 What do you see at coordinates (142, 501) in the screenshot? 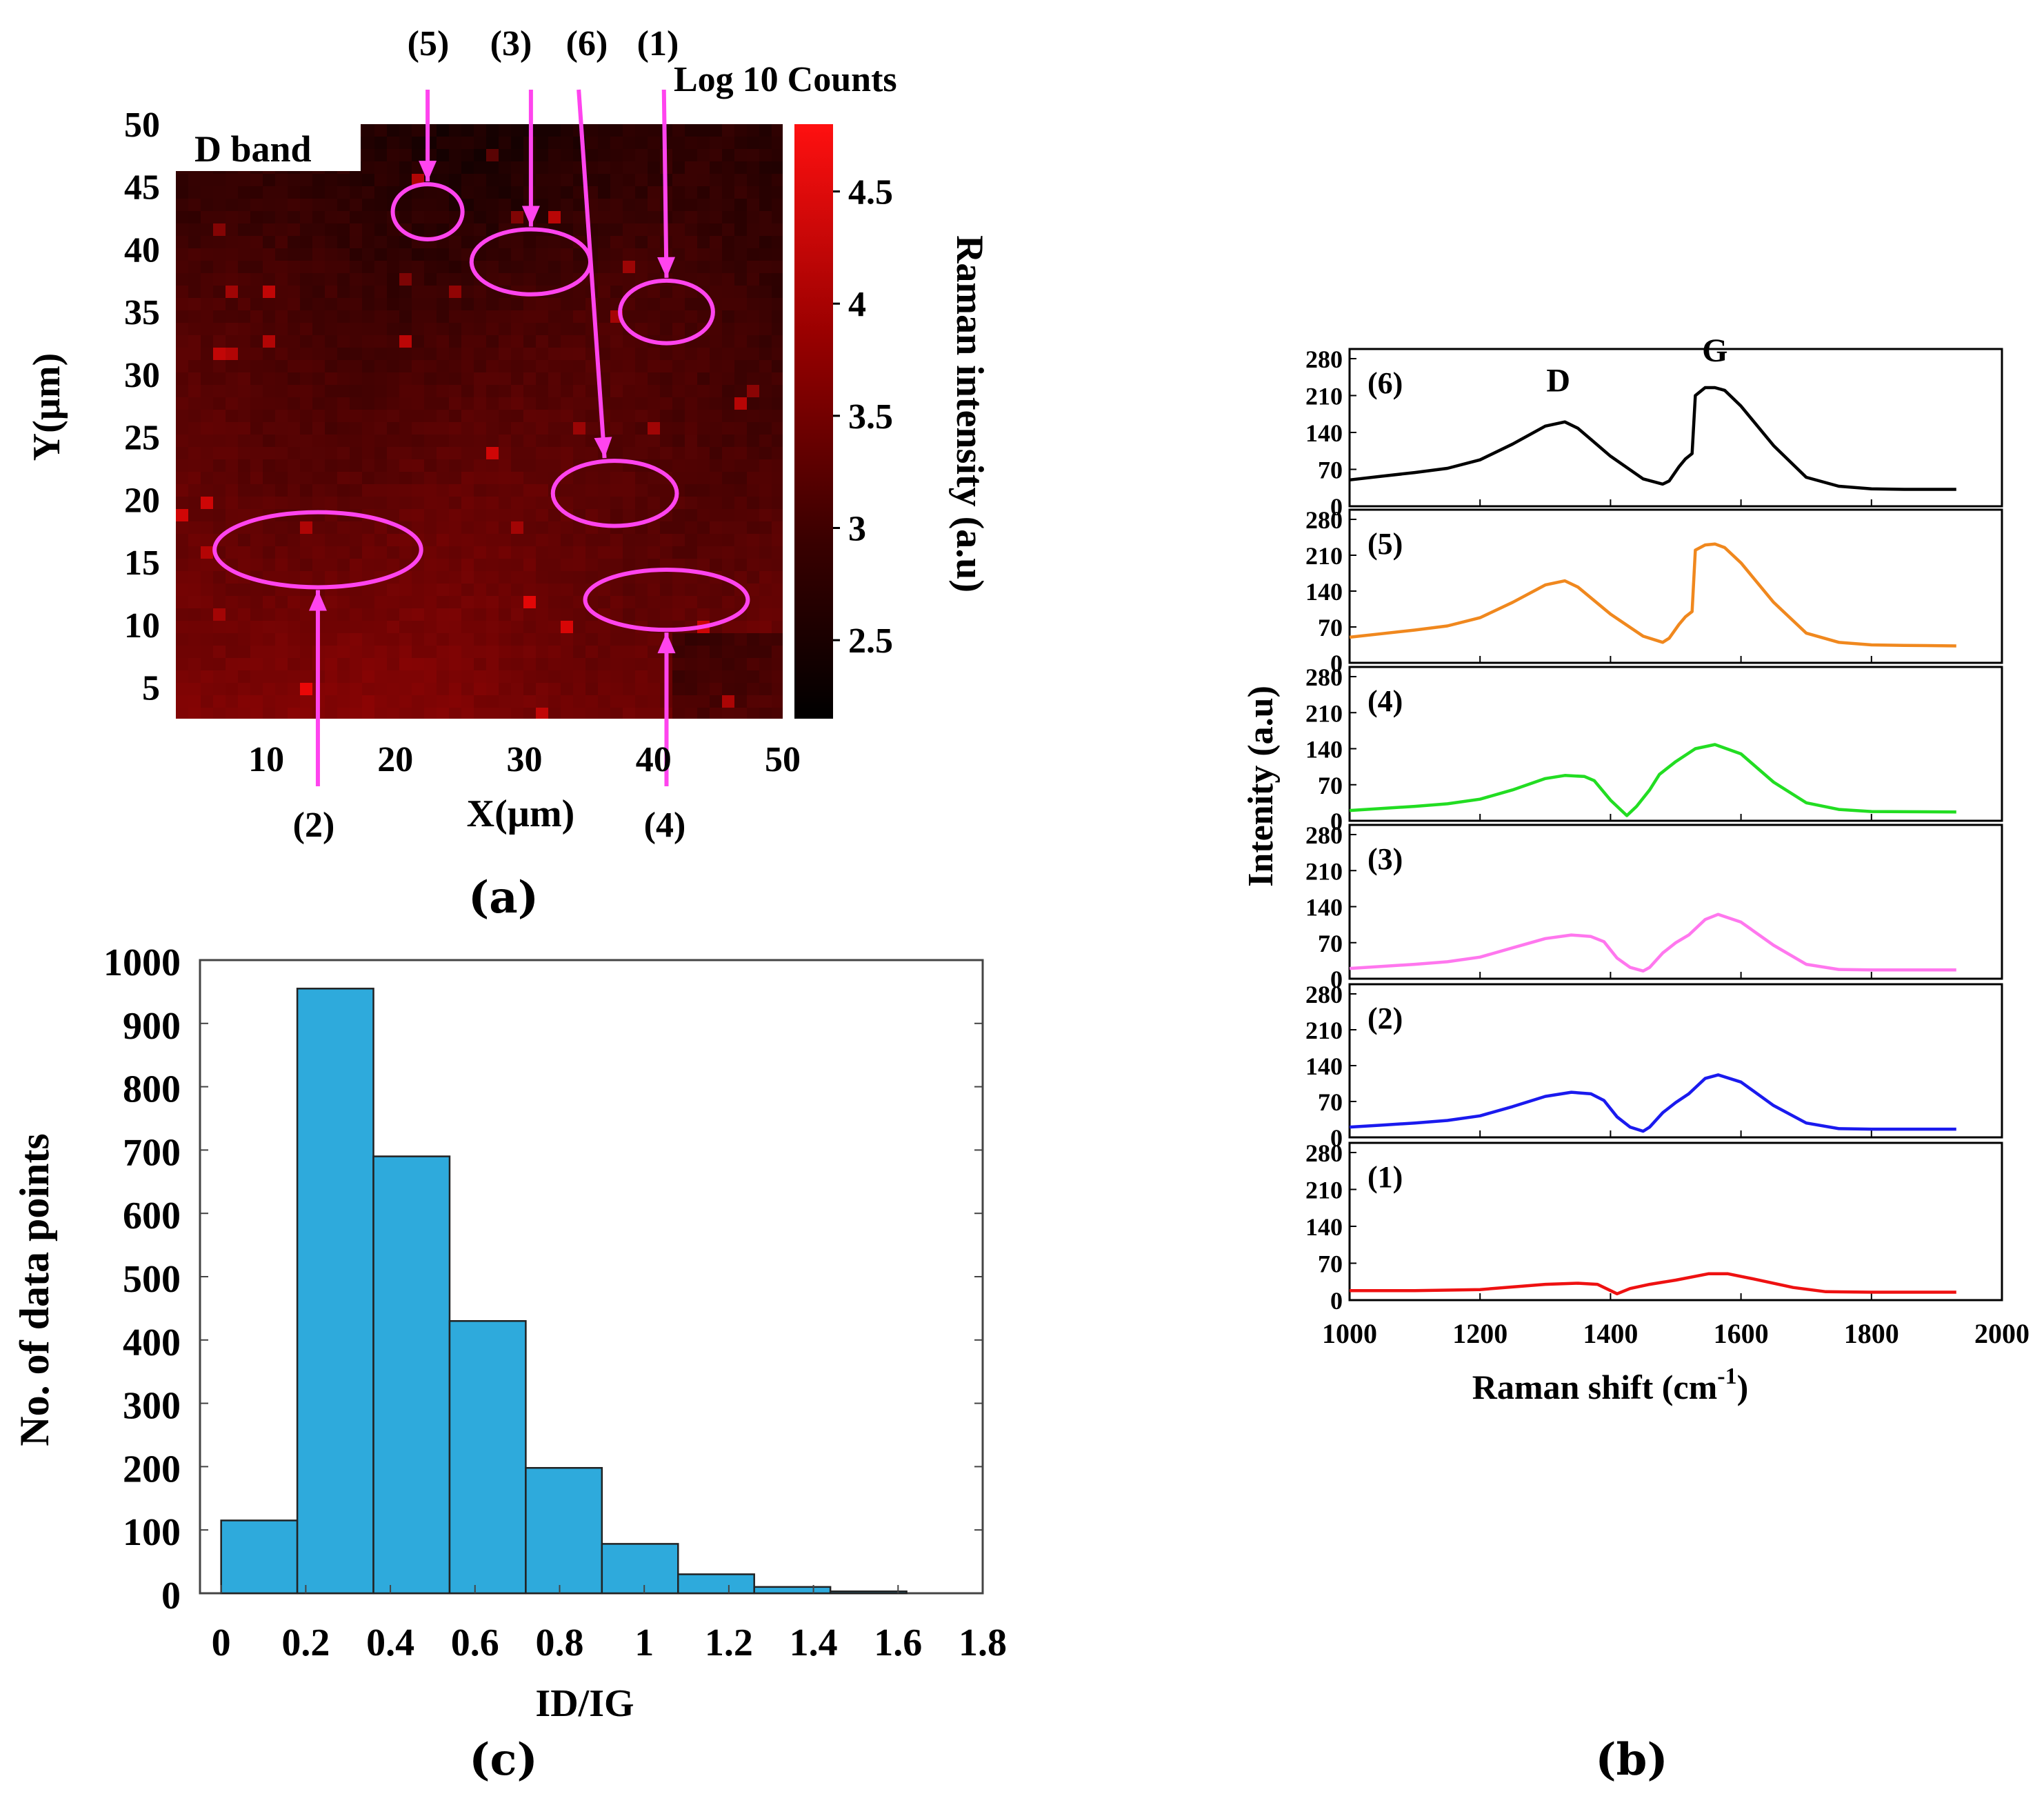
I see `heatmap-y-tick: 20` at bounding box center [142, 501].